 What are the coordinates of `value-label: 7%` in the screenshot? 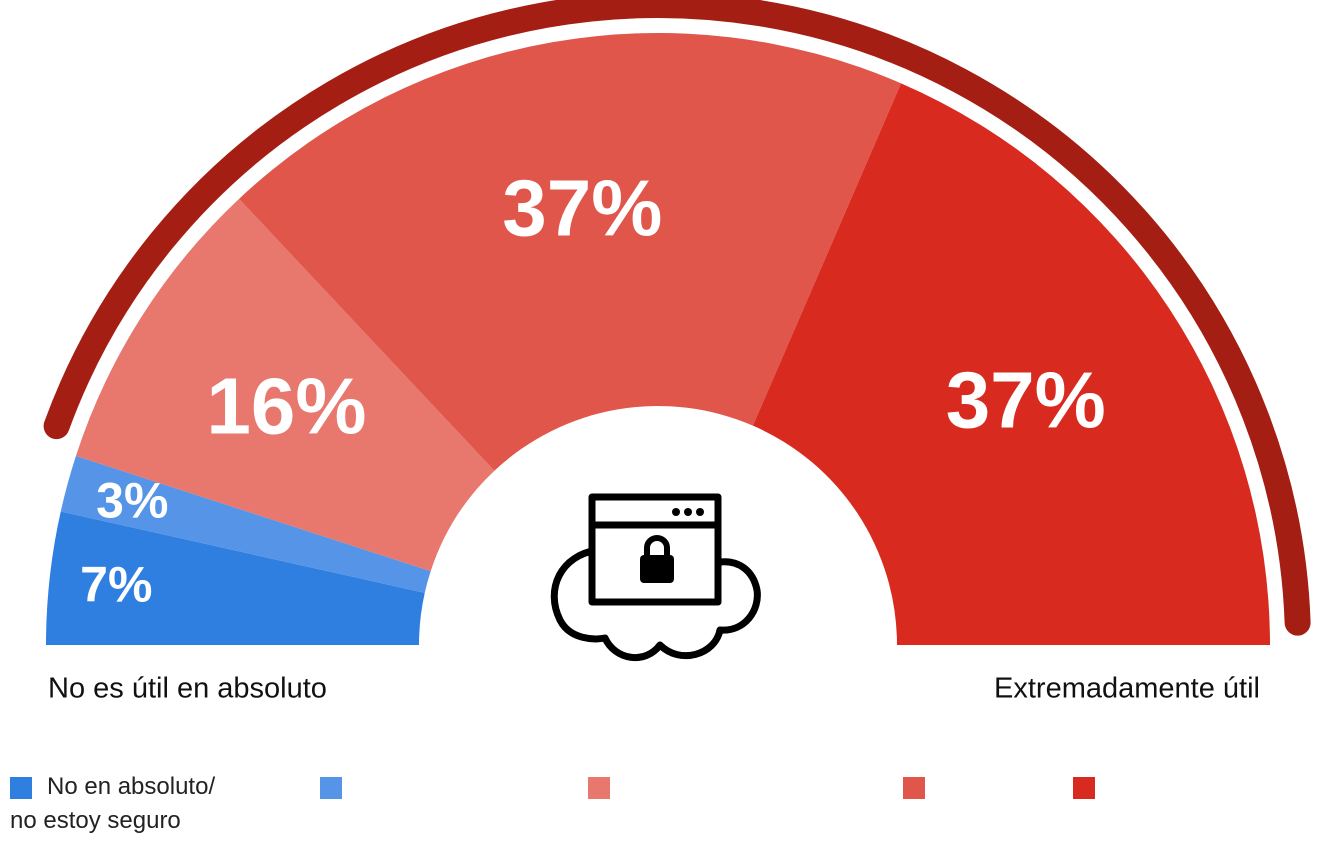 It's located at (116, 584).